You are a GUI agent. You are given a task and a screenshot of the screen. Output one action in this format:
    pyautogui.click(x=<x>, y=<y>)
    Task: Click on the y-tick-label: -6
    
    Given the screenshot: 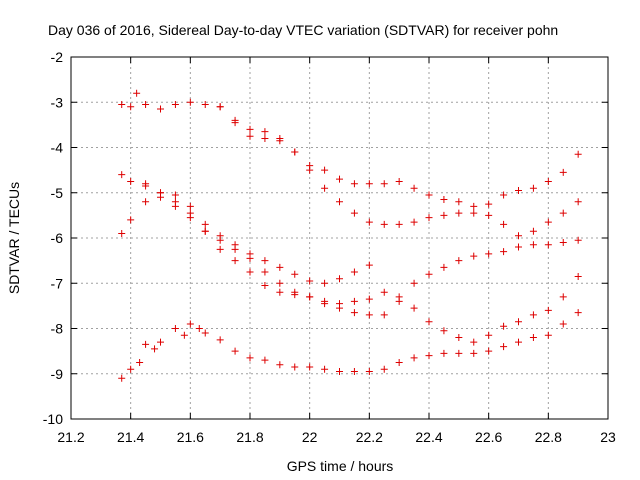 What is the action you would take?
    pyautogui.click(x=57, y=238)
    